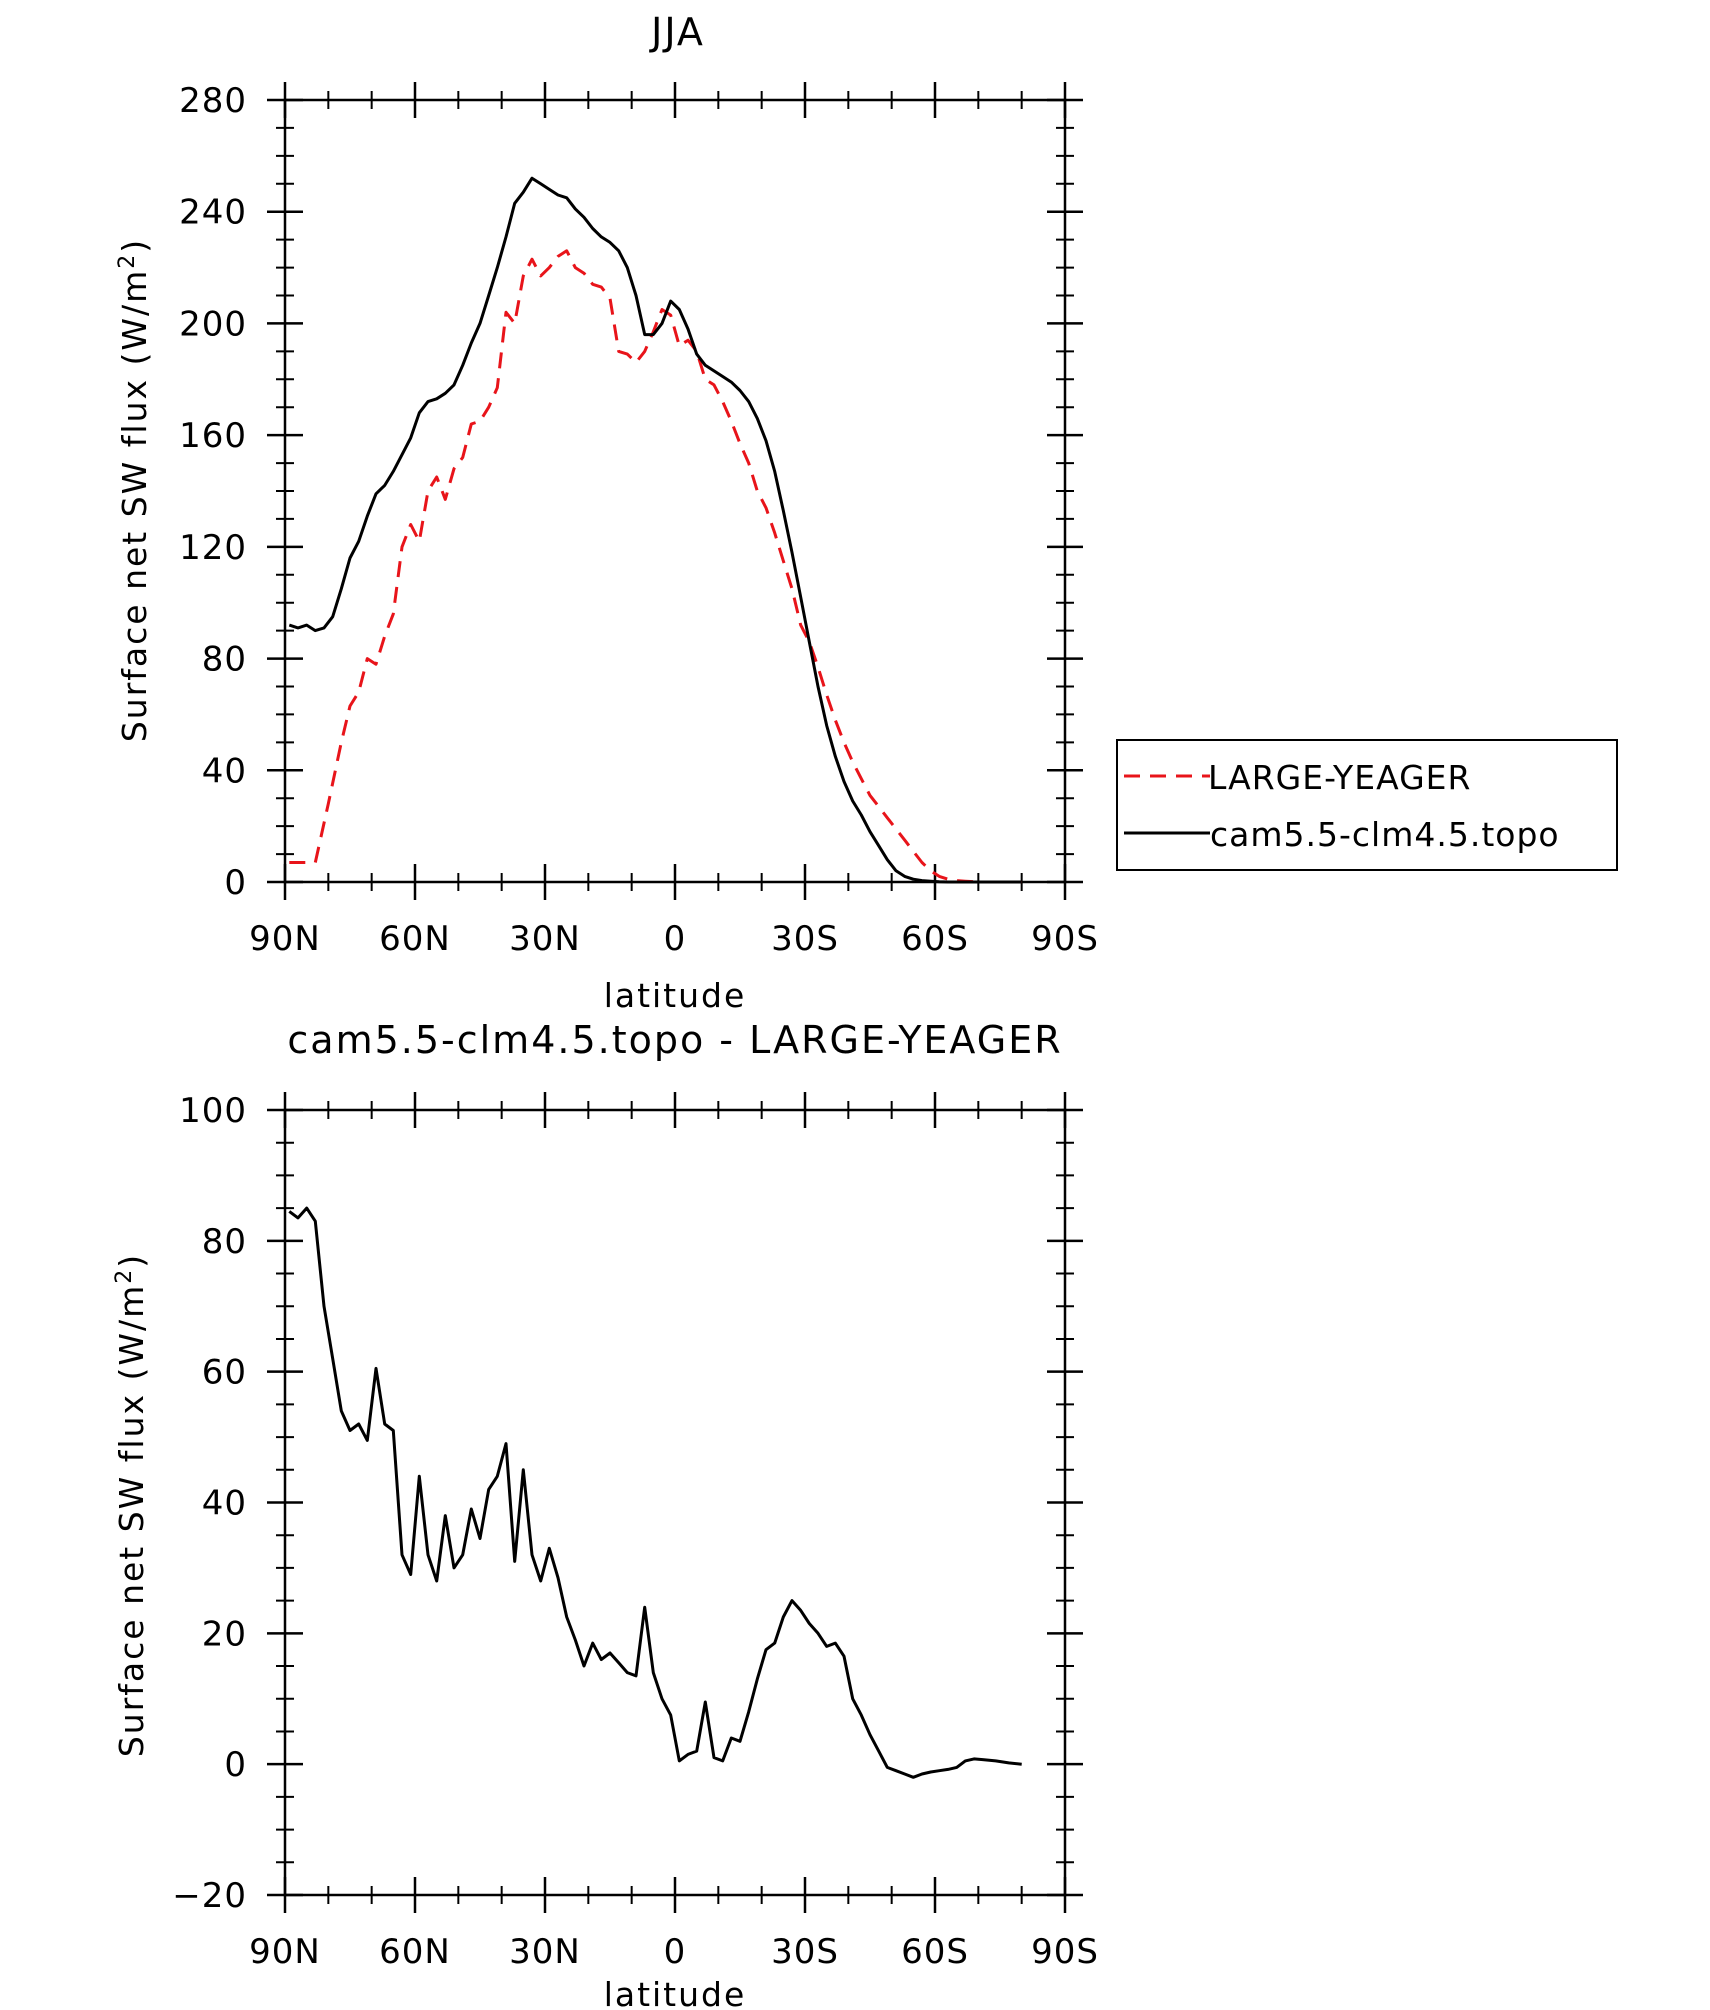 Image resolution: width=1710 pixels, height=2010 pixels. Describe the element at coordinates (224, 1373) in the screenshot. I see `bottom-ytick-label: 60` at that location.